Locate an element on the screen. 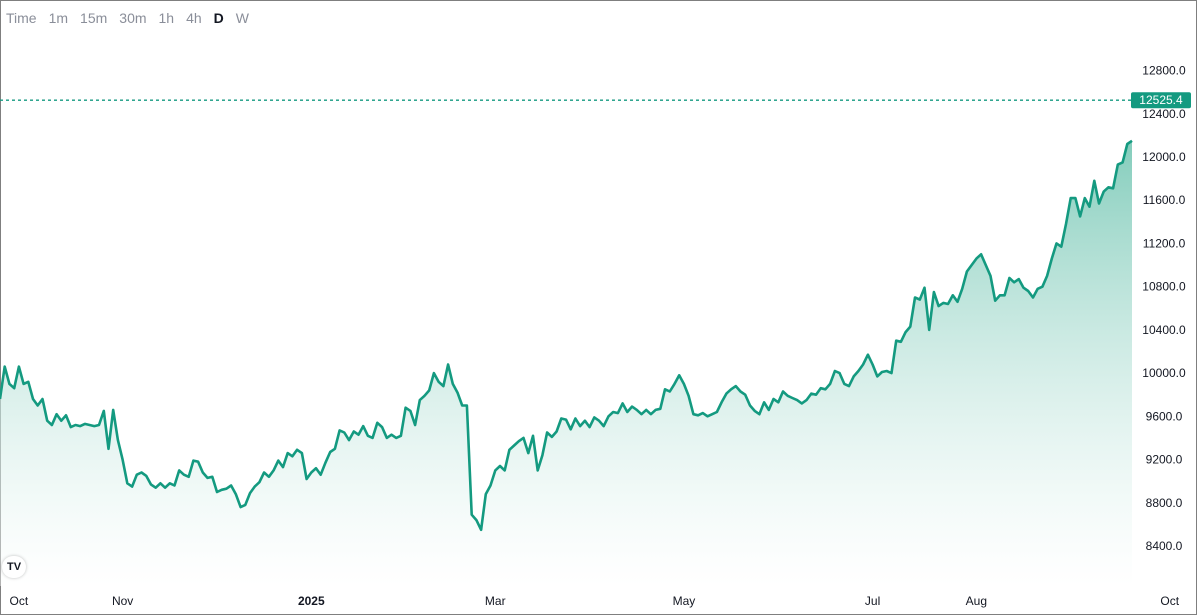 This screenshot has height=615, width=1197. y-tick-label: 11200.0 is located at coordinates (1164, 243).